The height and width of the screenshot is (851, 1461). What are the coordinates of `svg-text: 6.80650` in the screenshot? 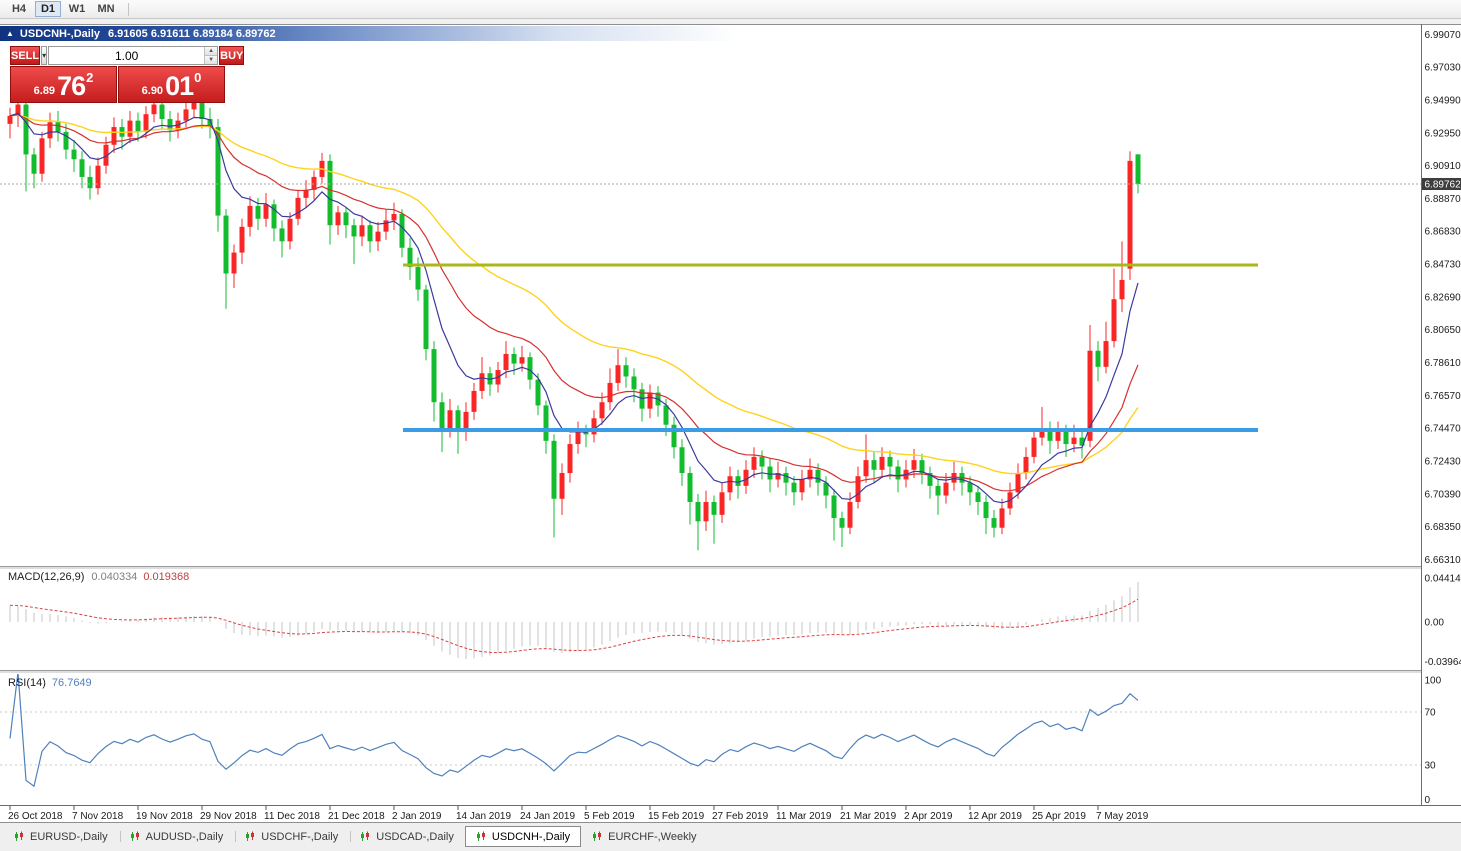 It's located at (1443, 330).